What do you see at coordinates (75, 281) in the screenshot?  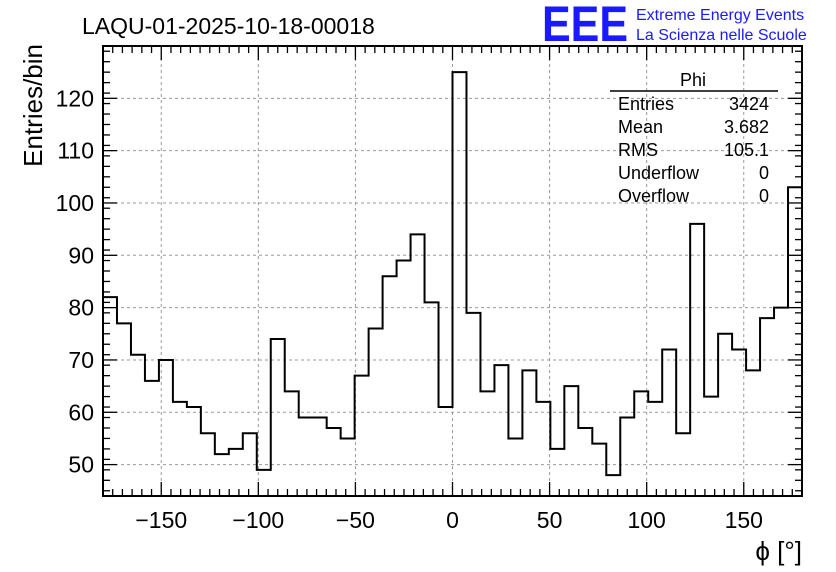 I see `y-tick-labels: 50 60 70 80 90 100 110 120` at bounding box center [75, 281].